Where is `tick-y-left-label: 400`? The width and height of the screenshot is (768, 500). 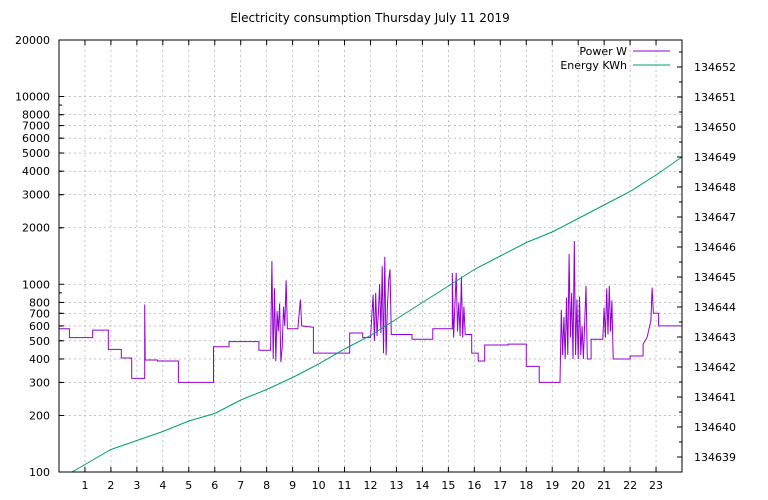 tick-y-left-label: 400 is located at coordinates (39, 359).